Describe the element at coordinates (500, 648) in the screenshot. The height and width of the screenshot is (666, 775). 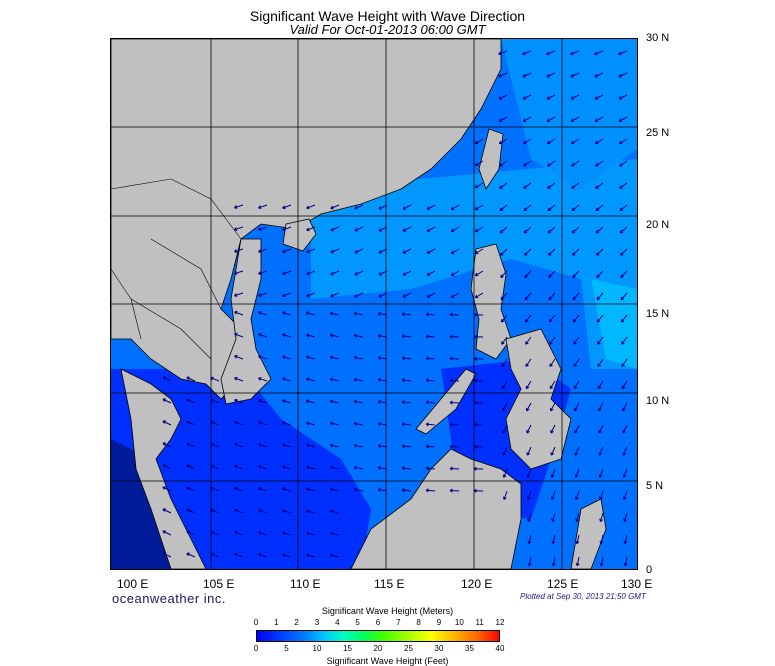
I see `colorbar-tick: 40` at that location.